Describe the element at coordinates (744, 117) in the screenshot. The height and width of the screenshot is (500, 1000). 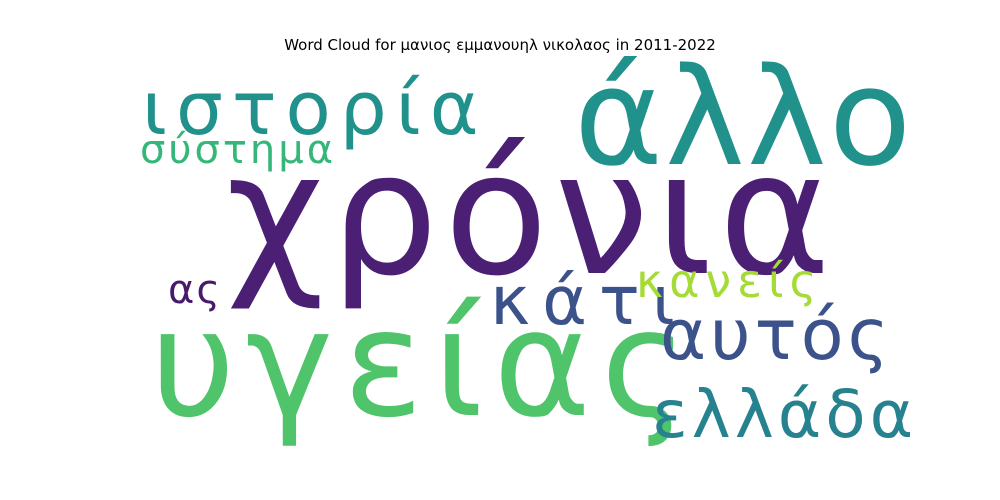
I see `word-allo: άλλο` at that location.